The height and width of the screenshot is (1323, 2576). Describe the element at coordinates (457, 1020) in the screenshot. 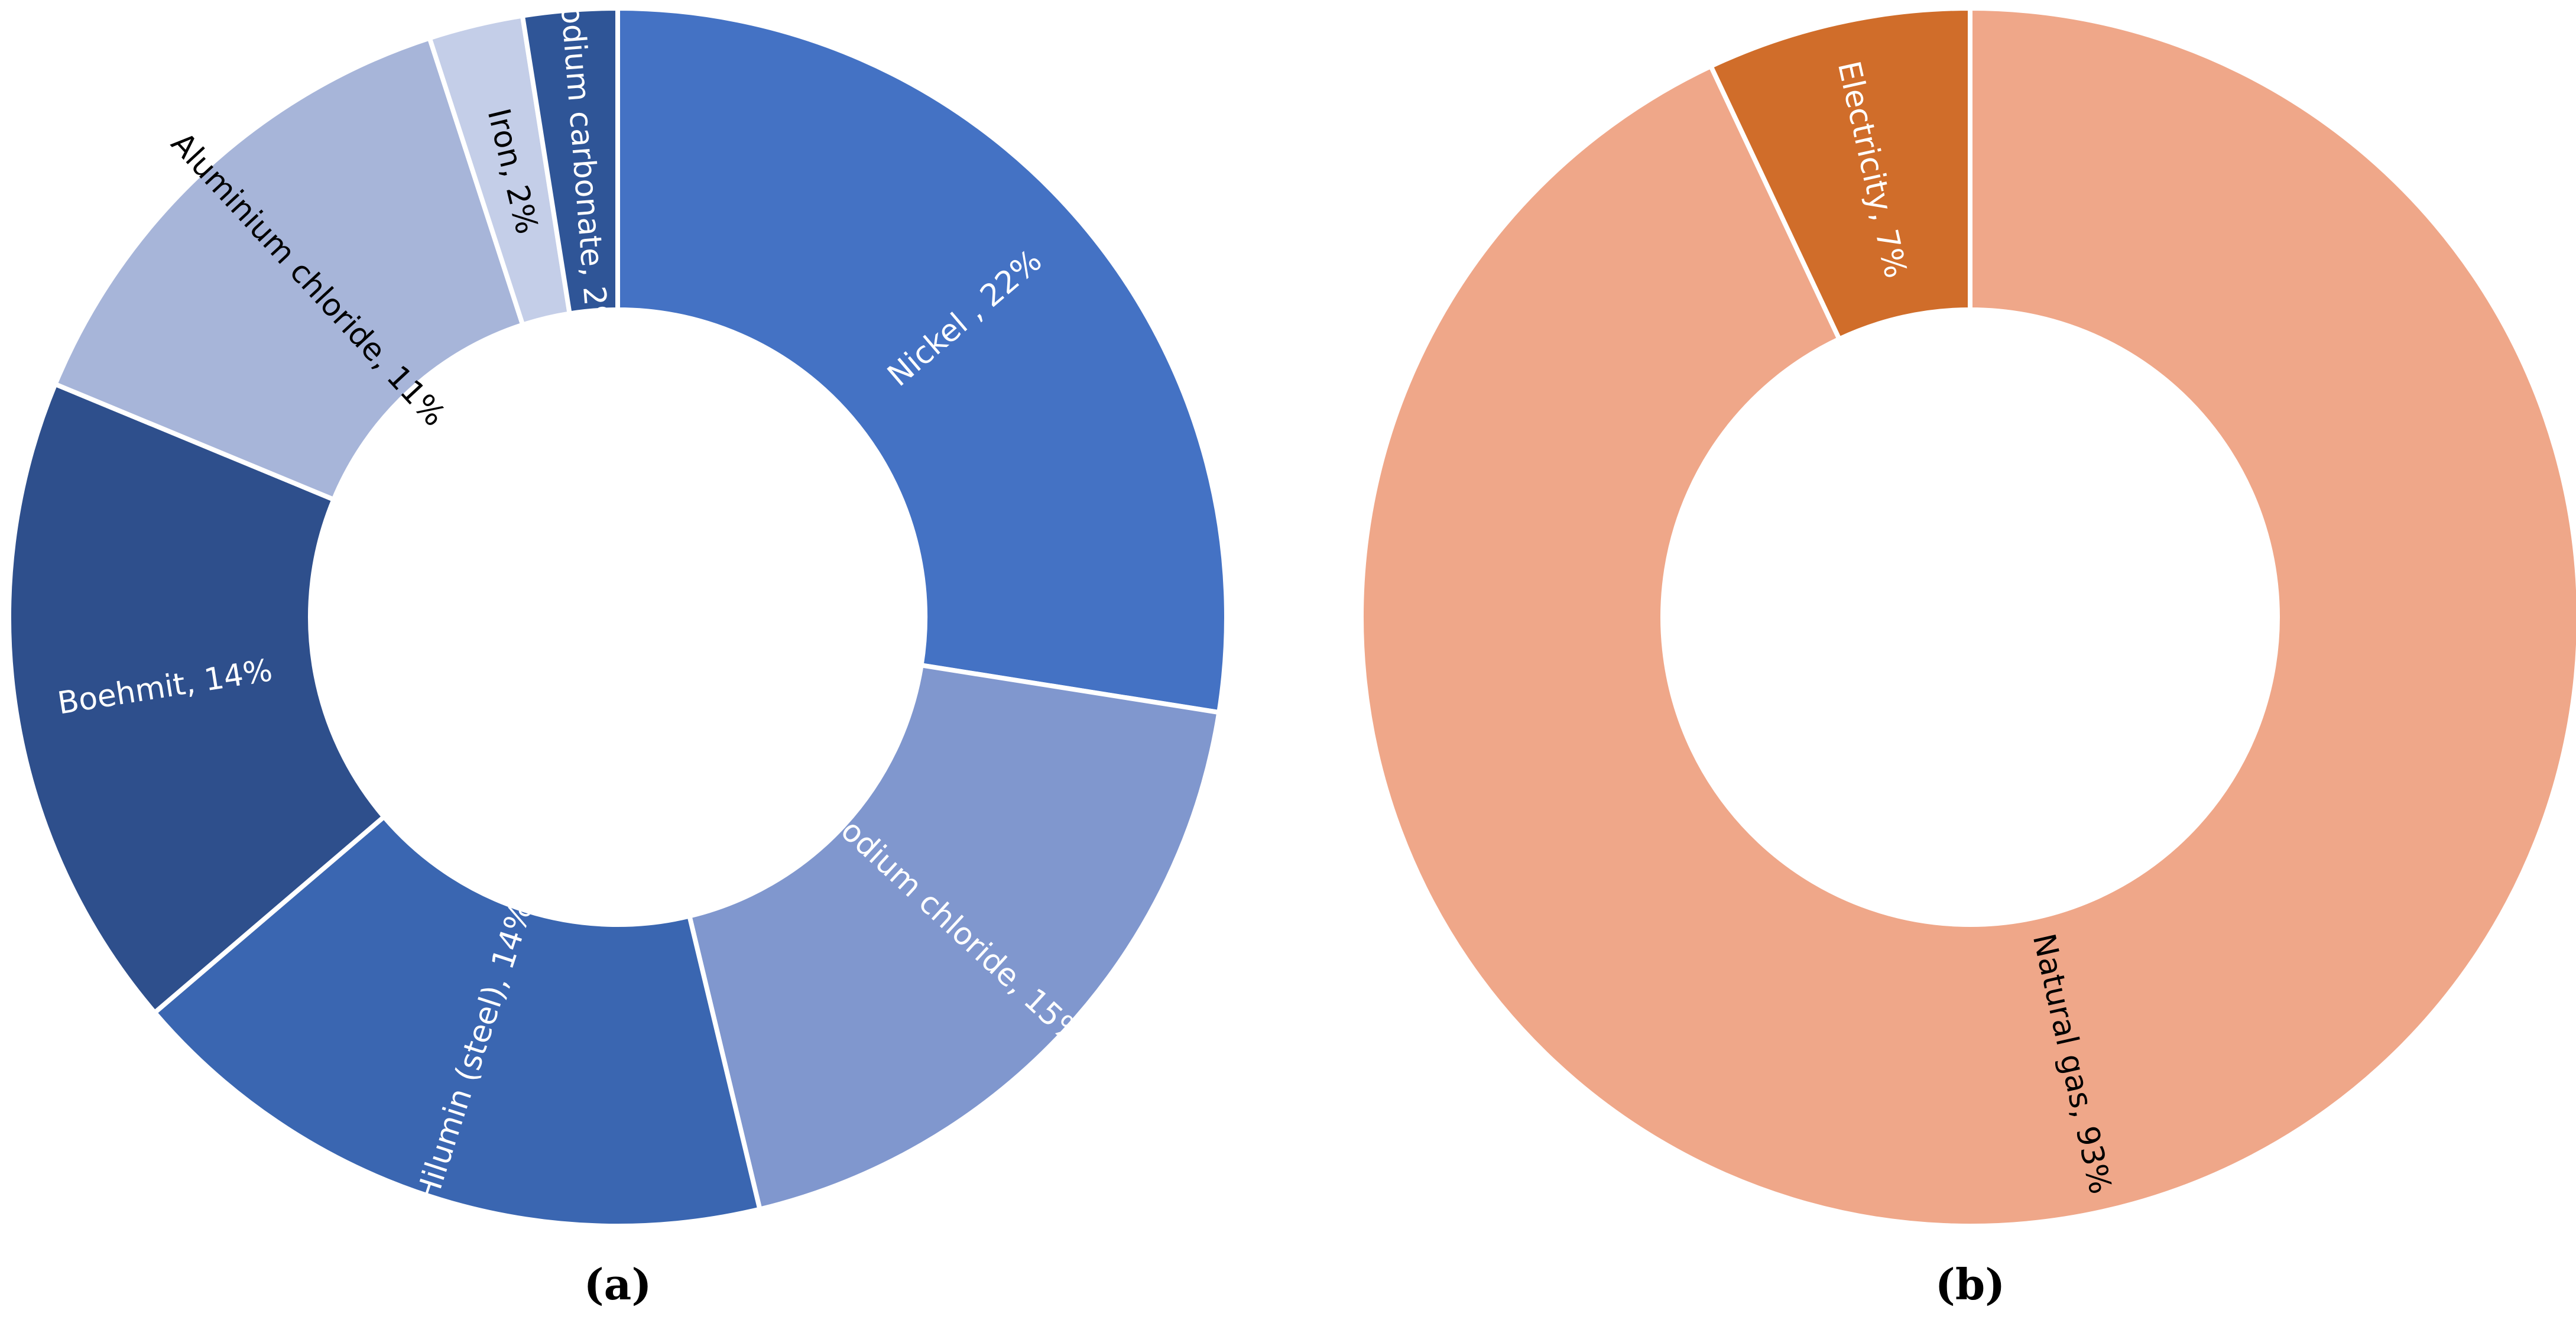

I see `slice-hilumin-steel` at that location.